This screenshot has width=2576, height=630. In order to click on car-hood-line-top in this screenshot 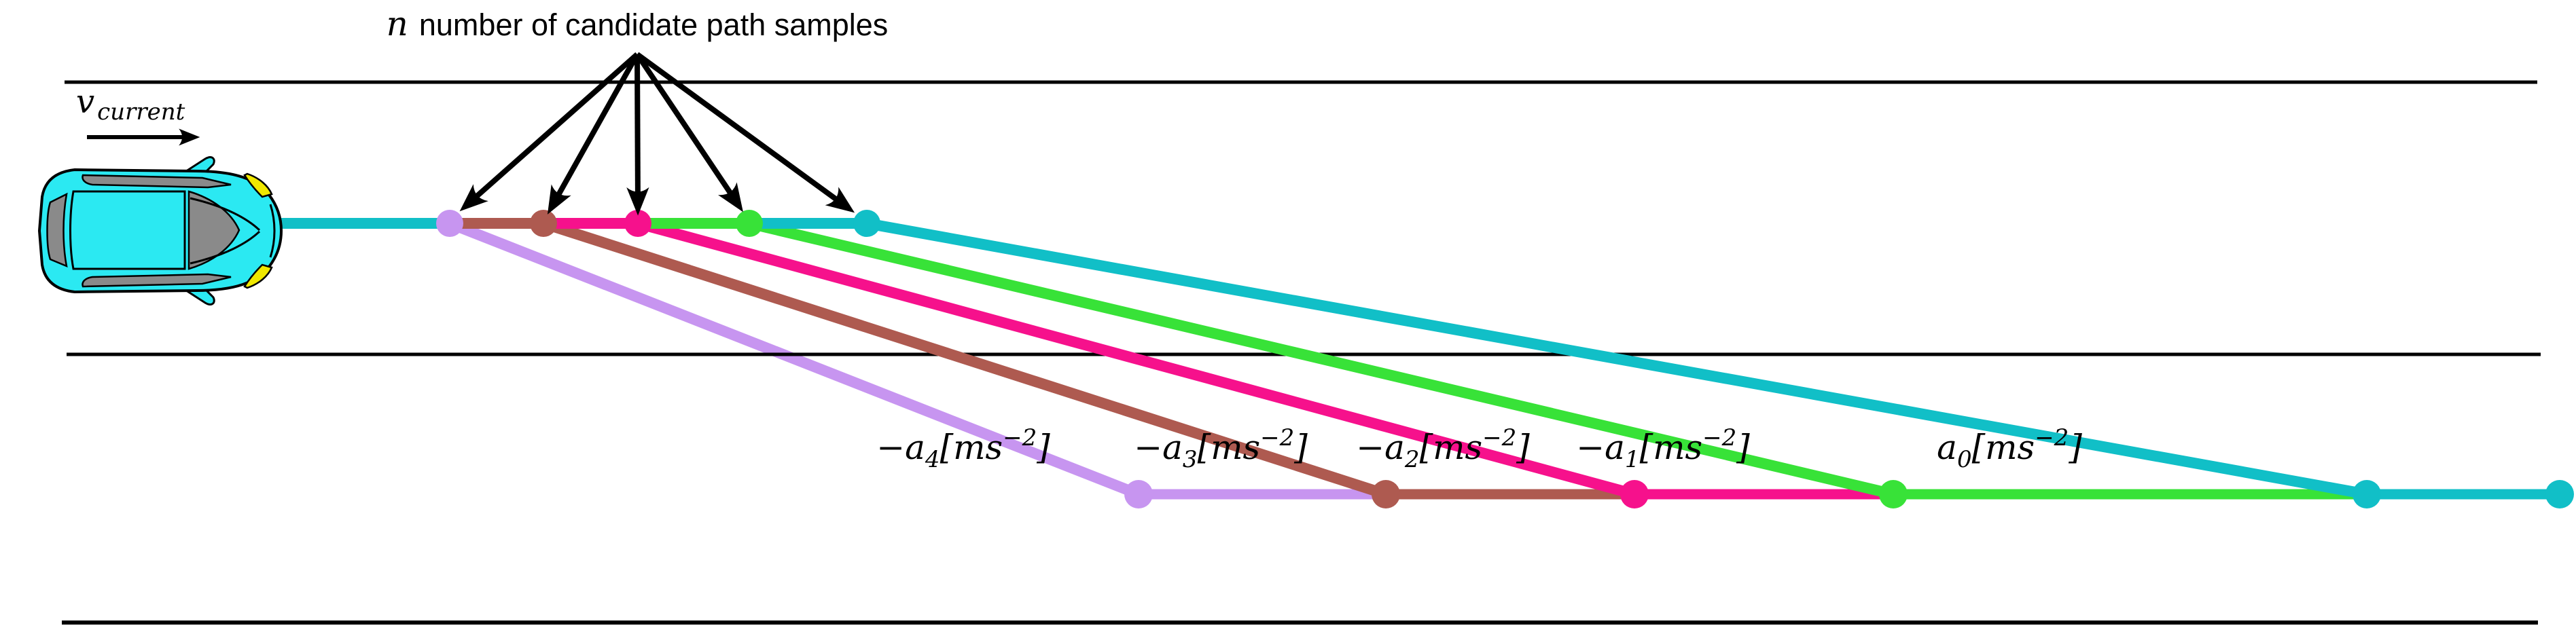, I will do `click(226, 214)`.